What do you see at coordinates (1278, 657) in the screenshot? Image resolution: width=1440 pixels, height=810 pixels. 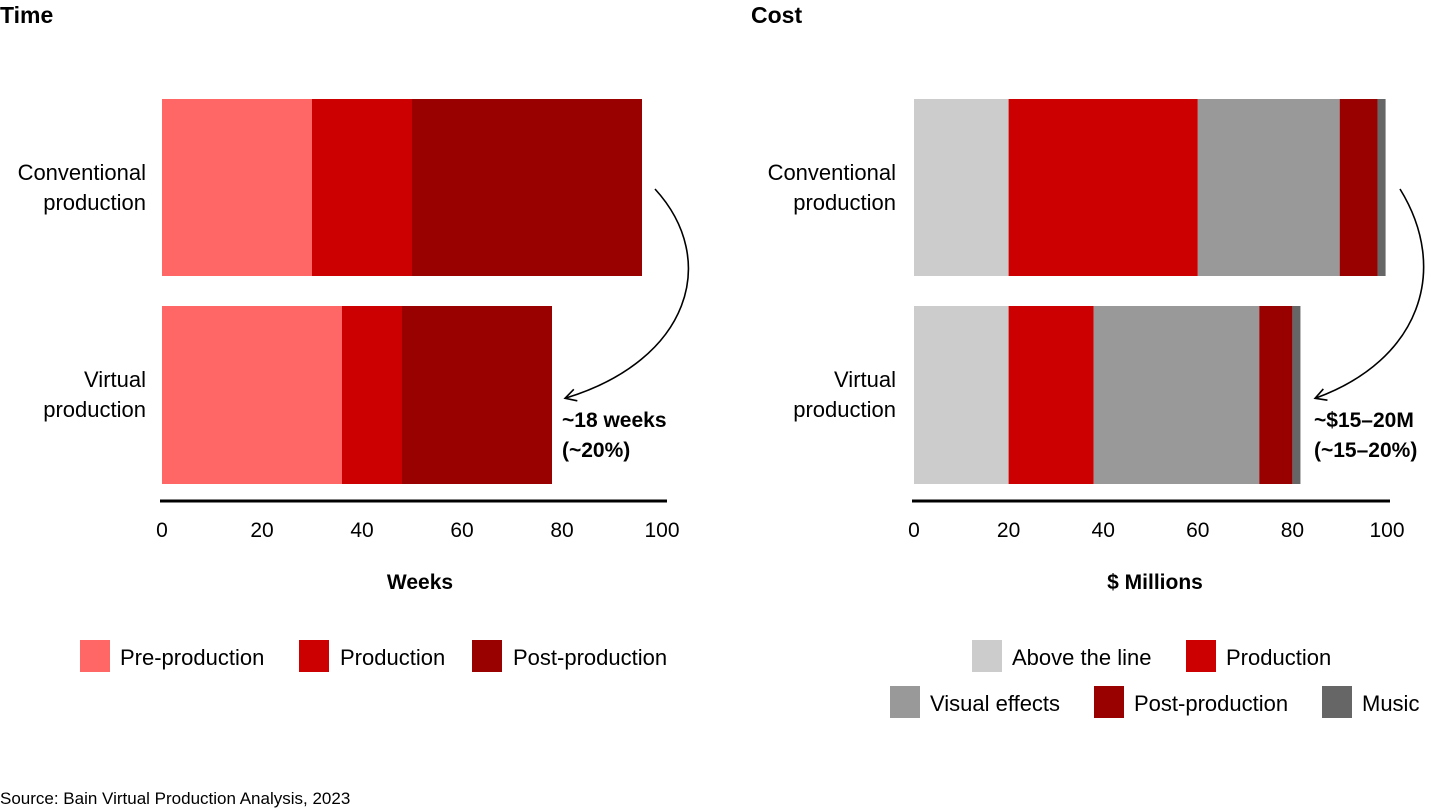 I see `cost-legend-label: Production` at bounding box center [1278, 657].